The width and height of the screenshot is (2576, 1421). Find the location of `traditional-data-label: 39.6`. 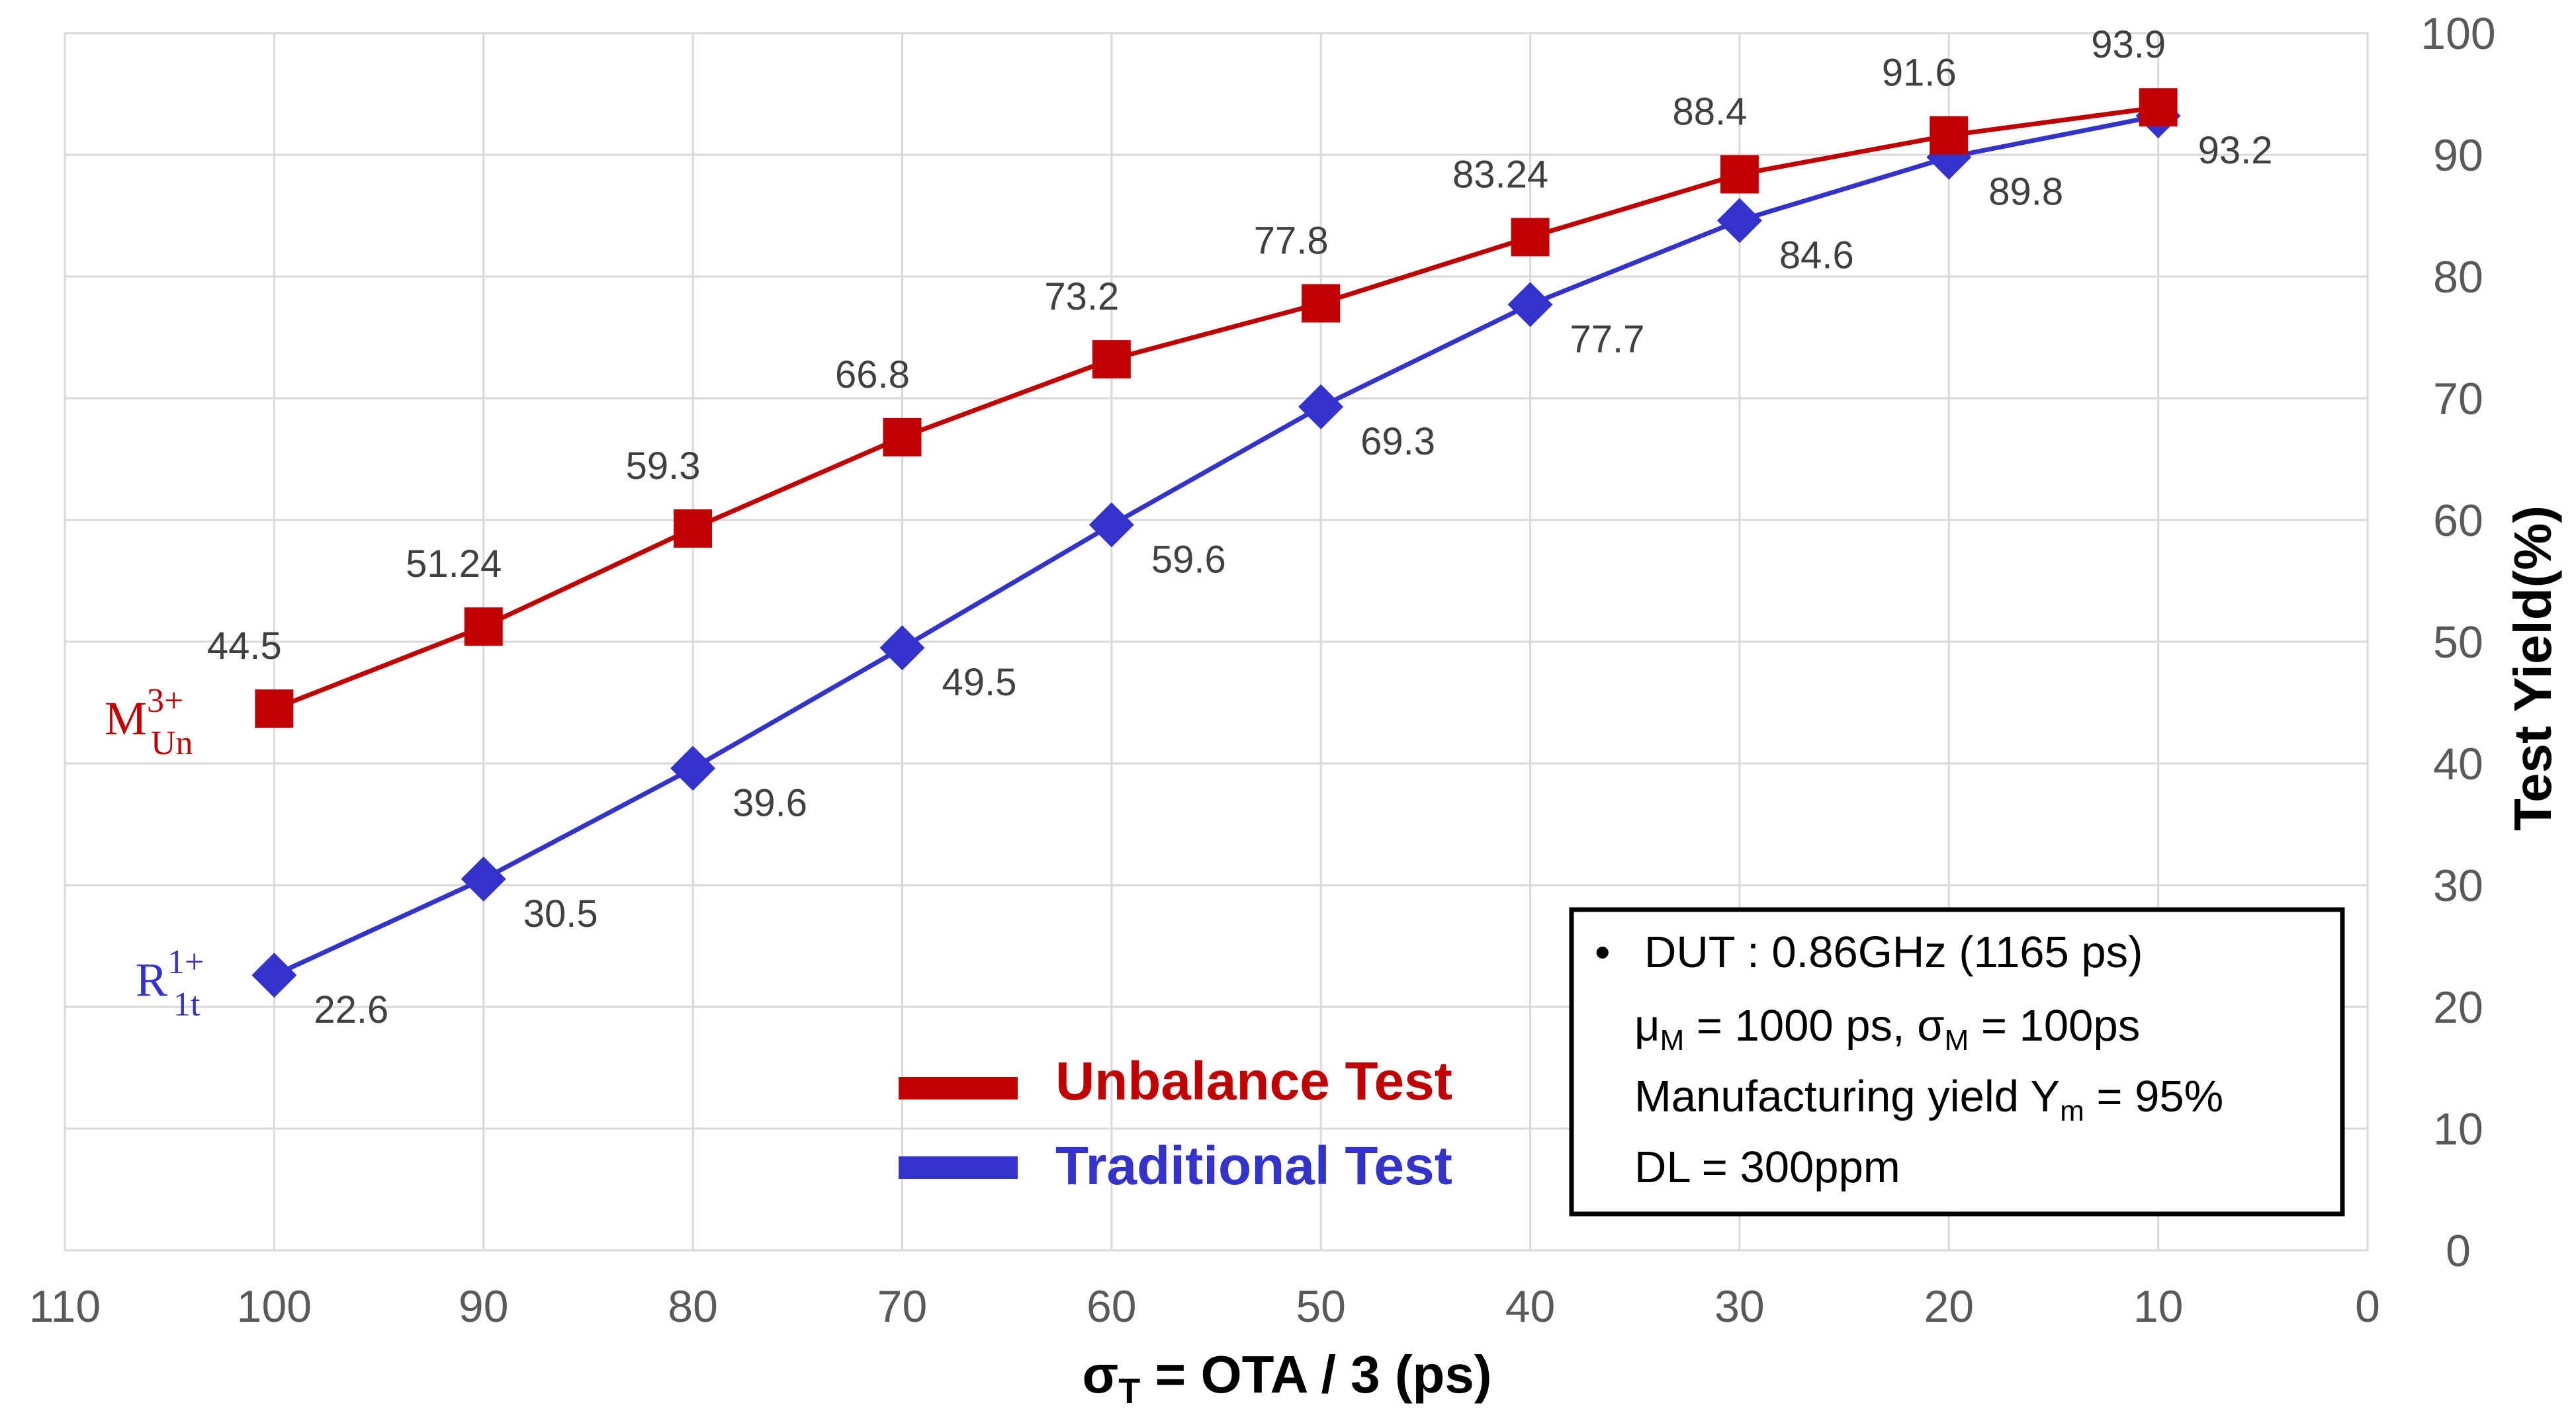

traditional-data-label: 39.6 is located at coordinates (770, 802).